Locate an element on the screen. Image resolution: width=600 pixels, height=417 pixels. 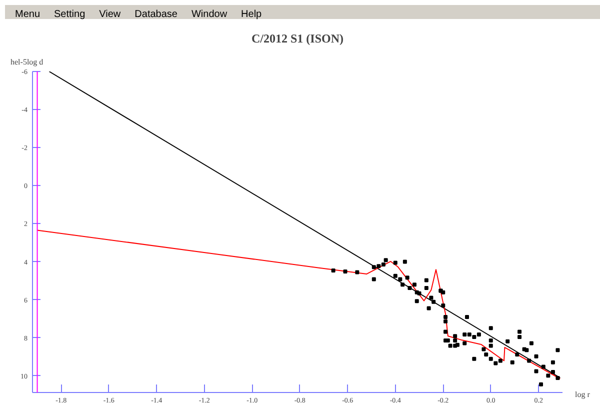
x-axis-title: log r is located at coordinates (582, 394).